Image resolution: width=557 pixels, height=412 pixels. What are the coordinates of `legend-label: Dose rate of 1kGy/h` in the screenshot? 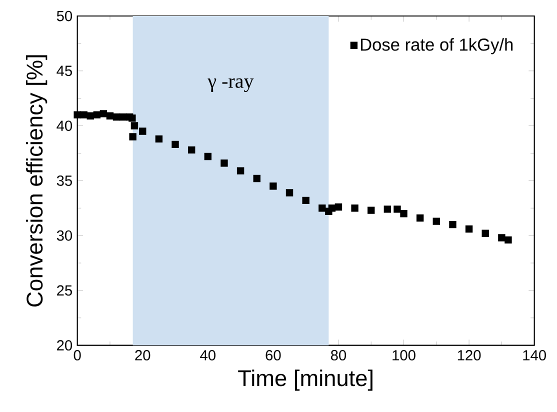 It's located at (436, 46).